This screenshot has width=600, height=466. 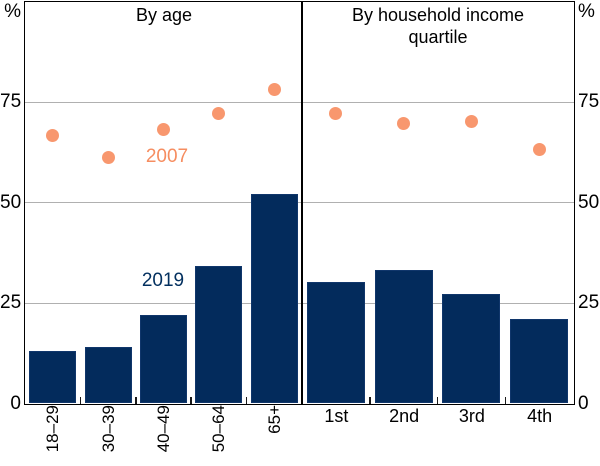 What do you see at coordinates (11, 302) in the screenshot?
I see `y-tick-label-left-25: 25` at bounding box center [11, 302].